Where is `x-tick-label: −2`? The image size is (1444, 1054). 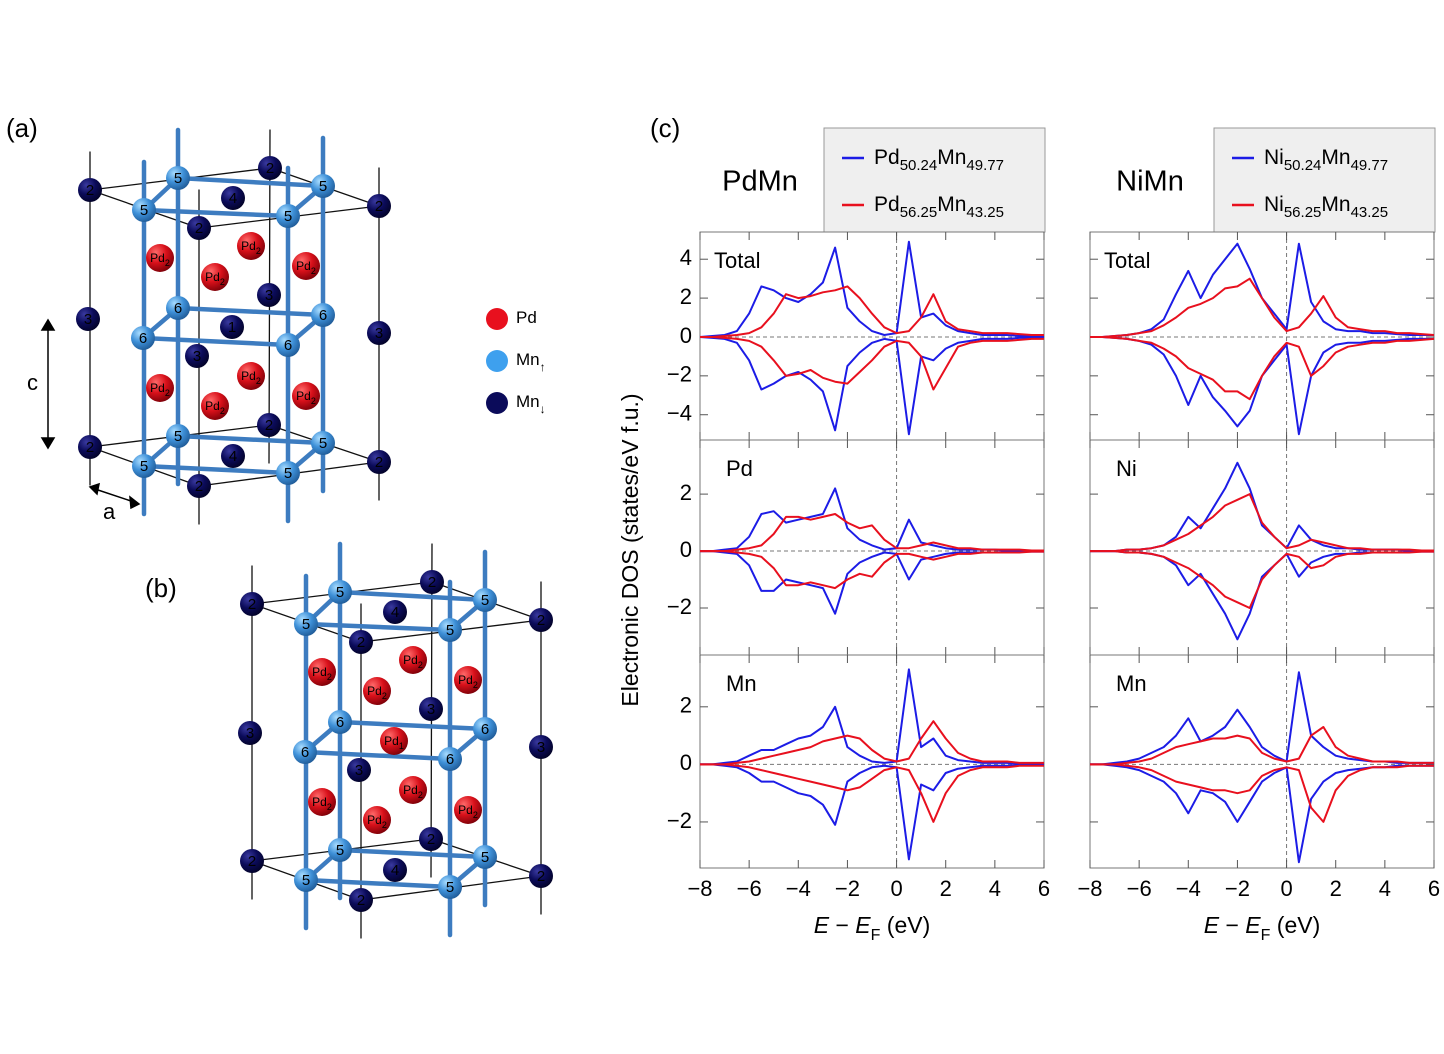 x-tick-label: −2 is located at coordinates (1237, 888).